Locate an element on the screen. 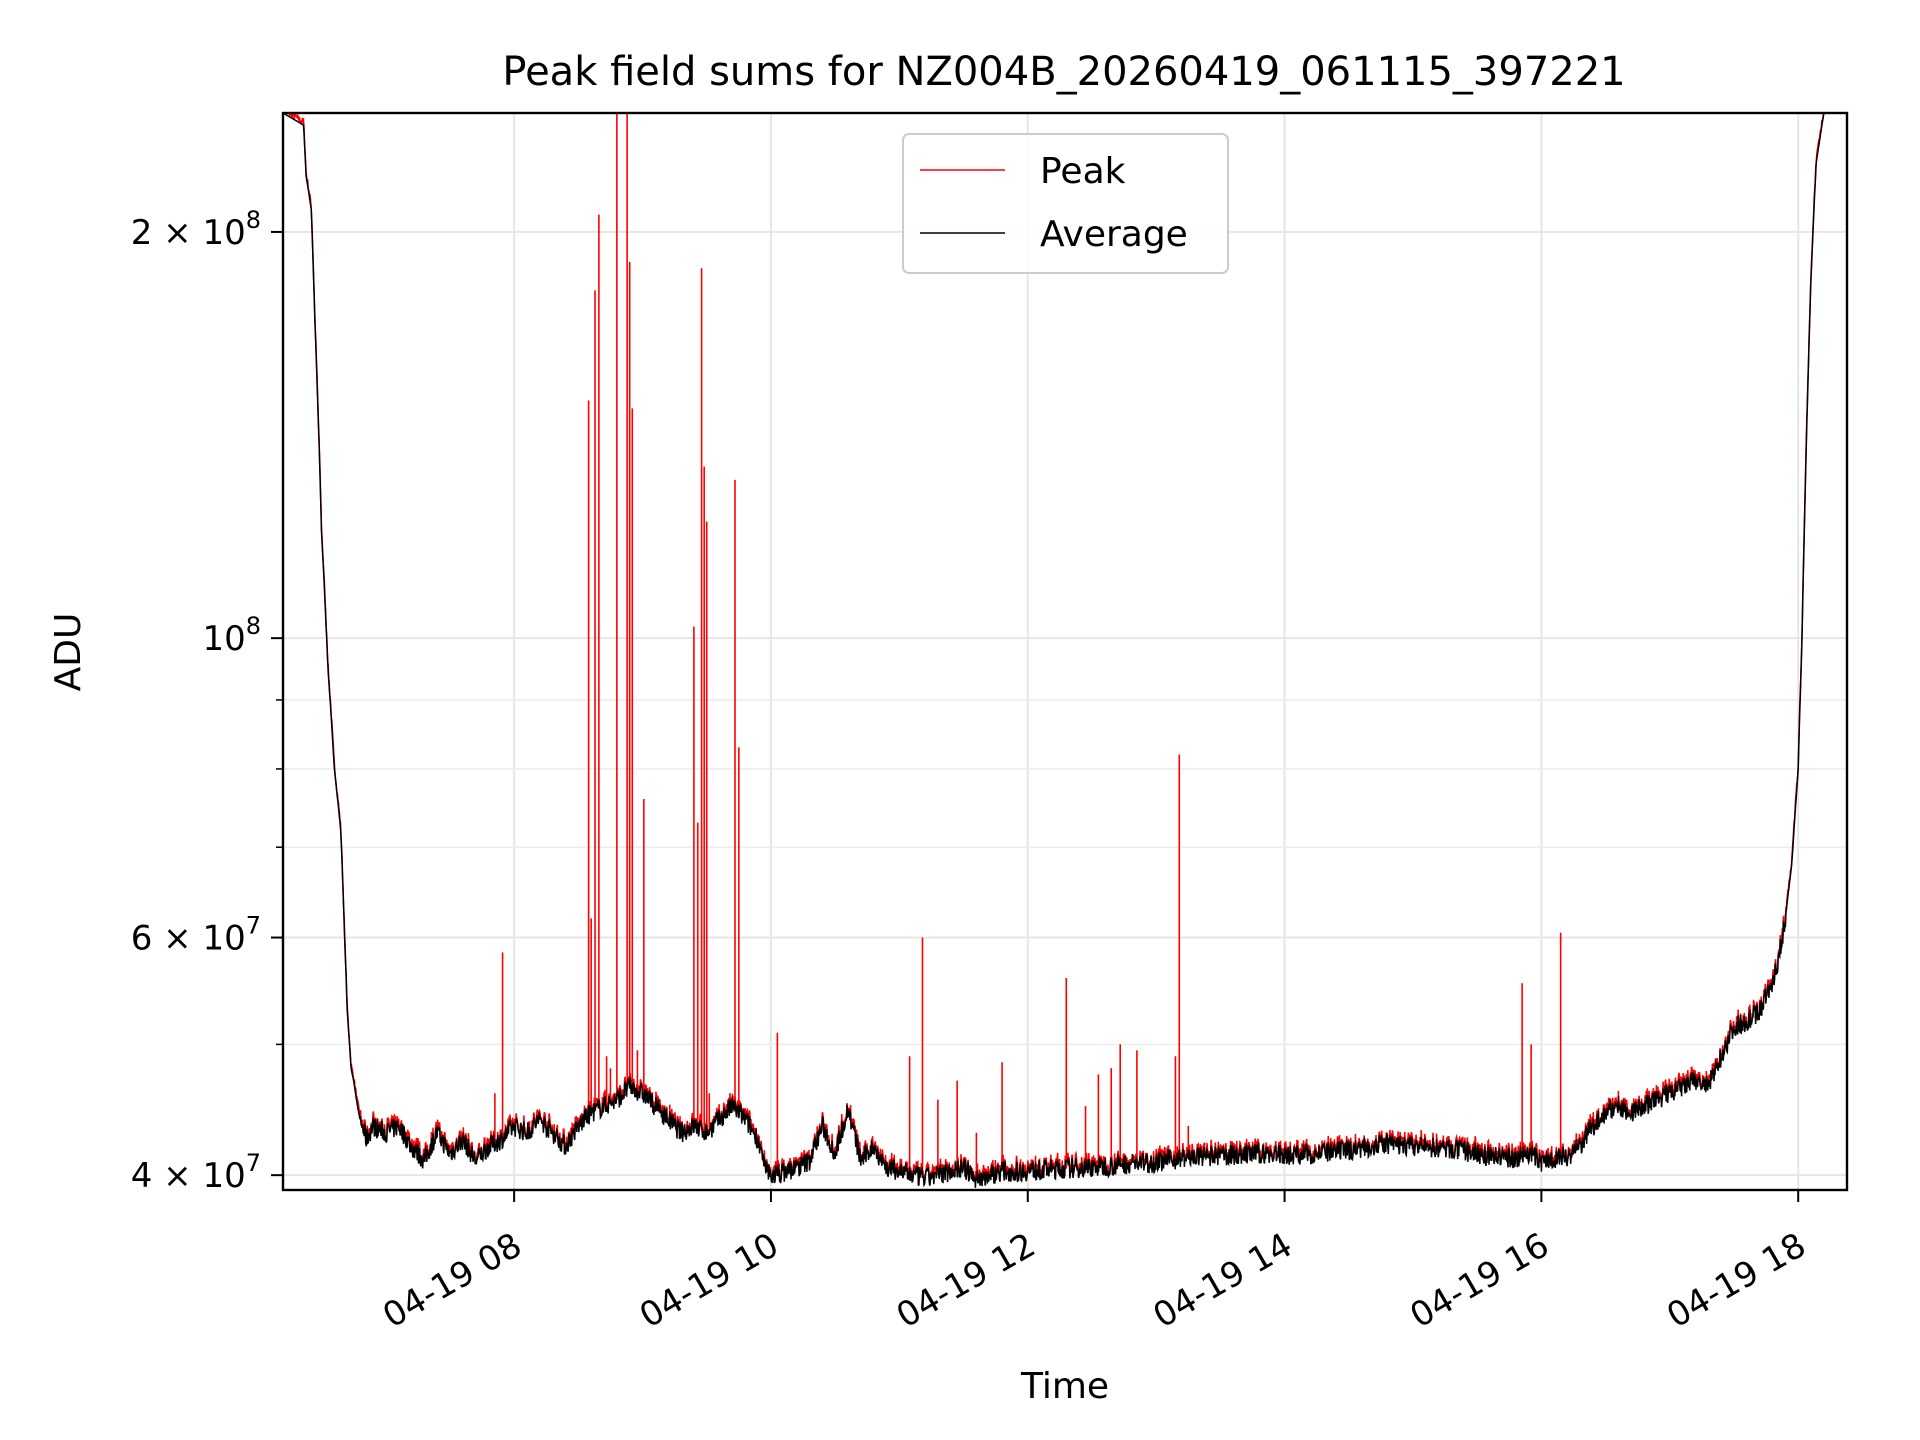  legend: Peak Average is located at coordinates (1065, 203).